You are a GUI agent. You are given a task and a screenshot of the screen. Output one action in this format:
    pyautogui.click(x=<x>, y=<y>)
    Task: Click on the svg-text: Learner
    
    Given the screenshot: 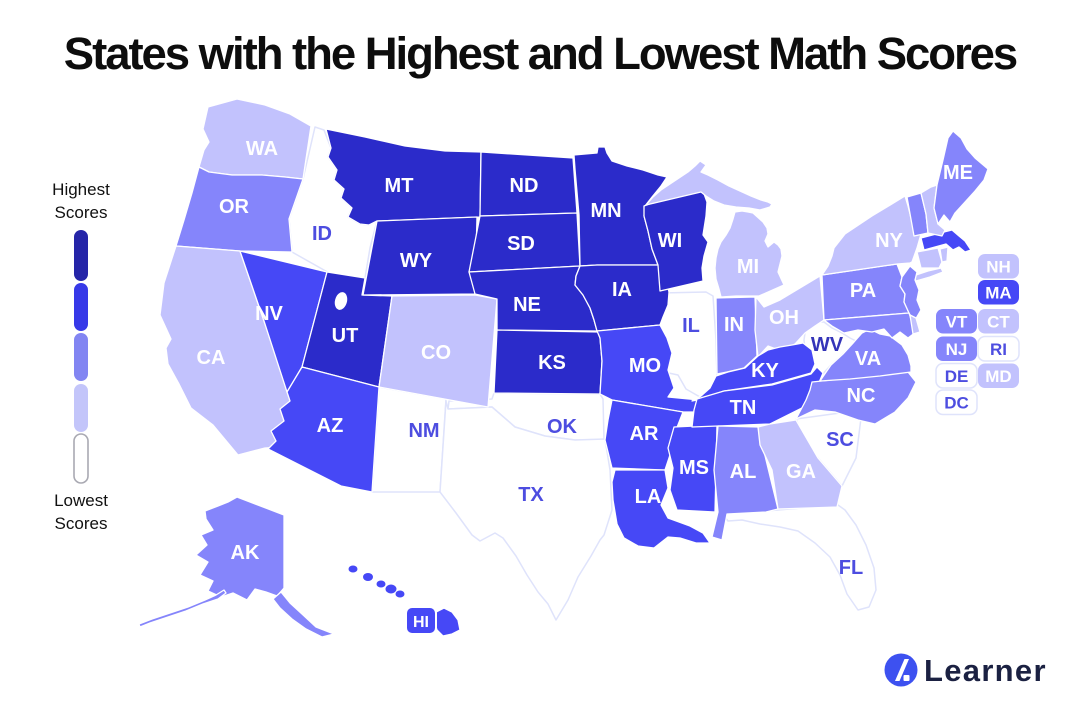 What is the action you would take?
    pyautogui.click(x=985, y=670)
    